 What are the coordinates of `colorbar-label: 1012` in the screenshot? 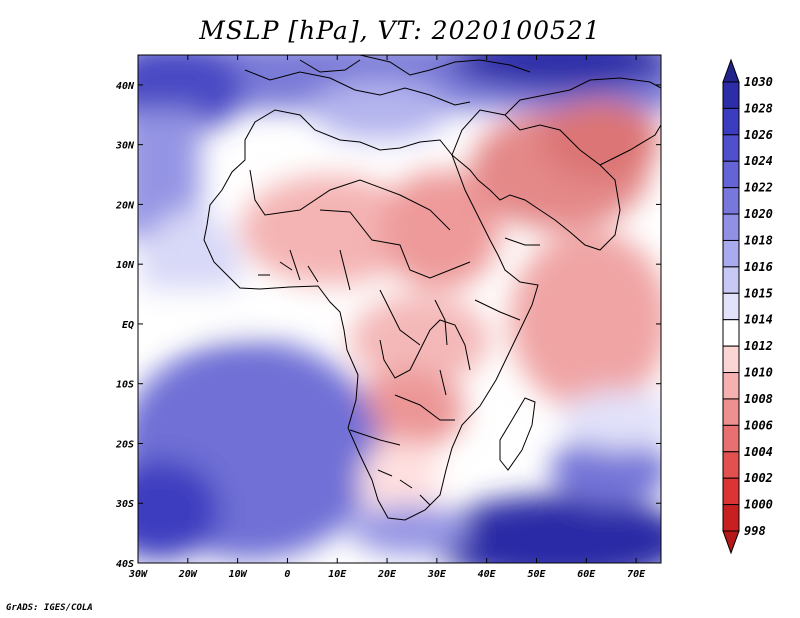 It's located at (758, 346).